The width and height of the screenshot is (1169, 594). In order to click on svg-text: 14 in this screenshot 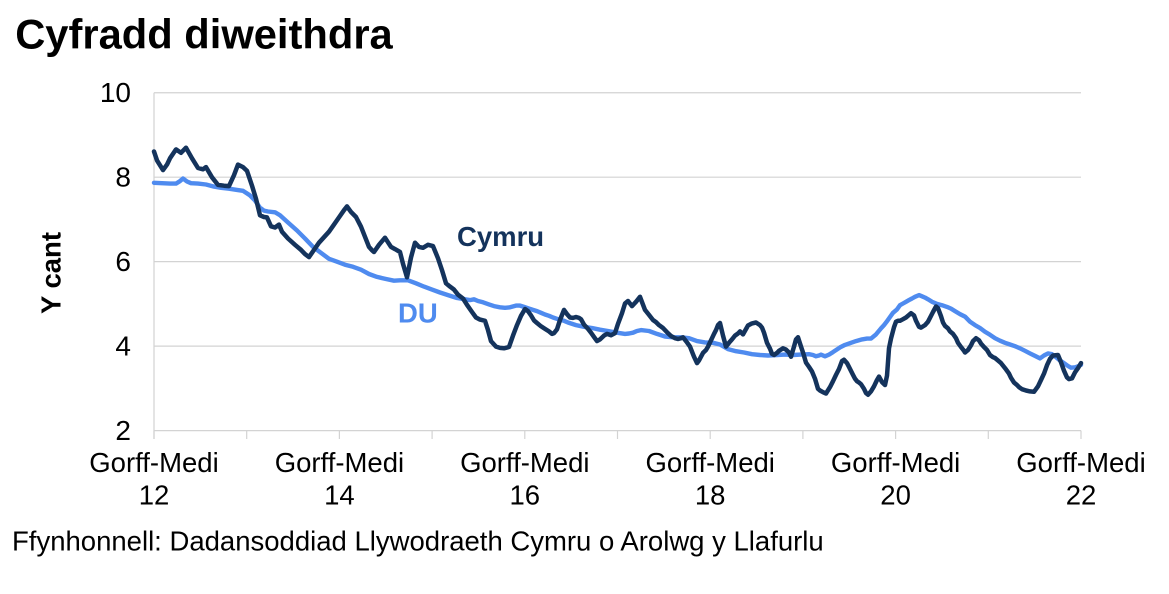, I will do `click(339, 495)`.